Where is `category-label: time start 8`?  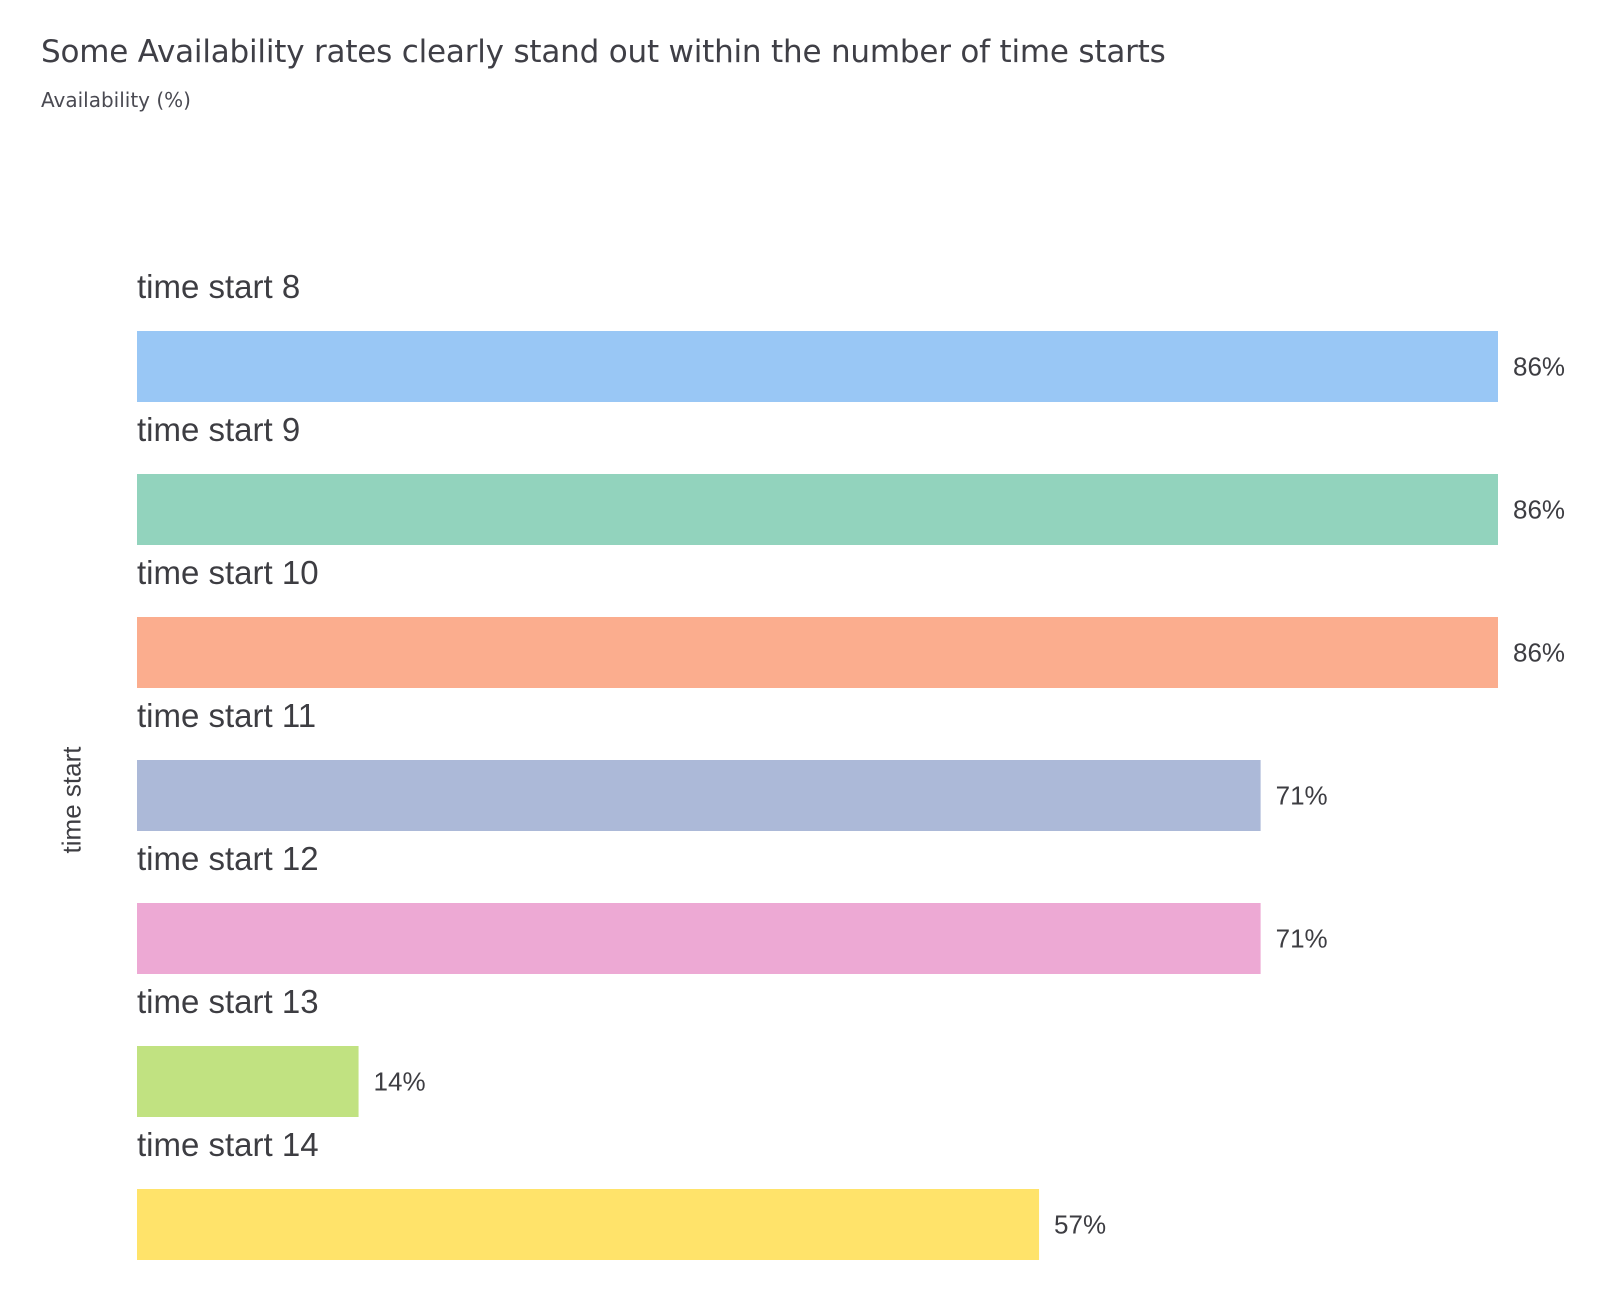 category-label: time start 8 is located at coordinates (218, 286).